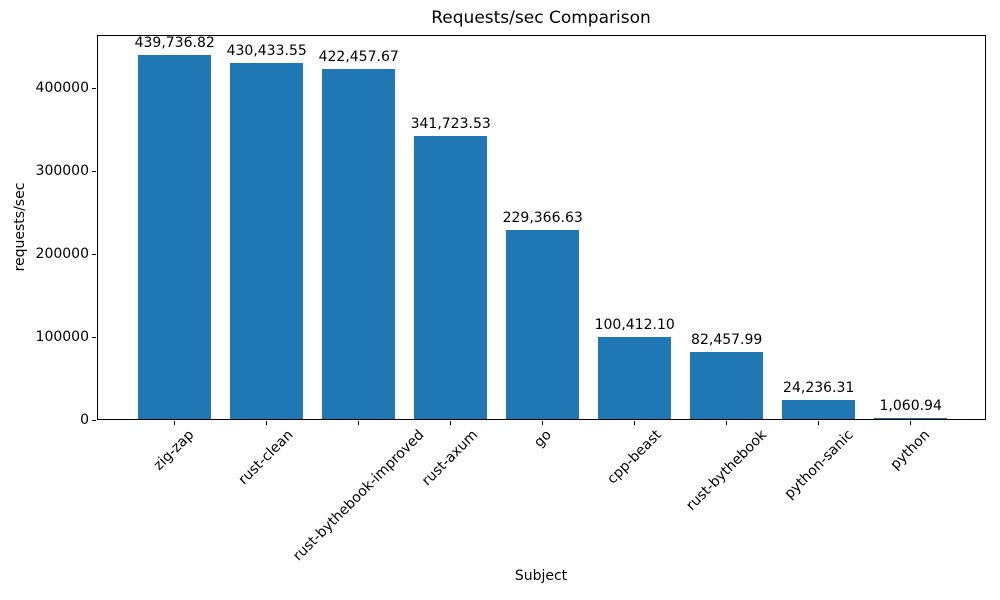 Image resolution: width=1000 pixels, height=600 pixels. Describe the element at coordinates (174, 450) in the screenshot. I see `x-tick-label: zig-zap` at that location.